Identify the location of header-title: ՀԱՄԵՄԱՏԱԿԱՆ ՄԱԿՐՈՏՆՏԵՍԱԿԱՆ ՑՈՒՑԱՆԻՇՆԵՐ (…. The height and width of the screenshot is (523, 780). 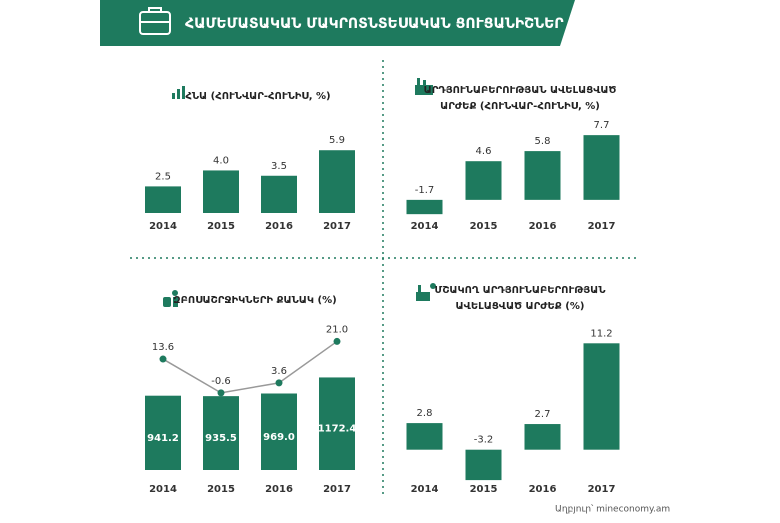
(406, 24).